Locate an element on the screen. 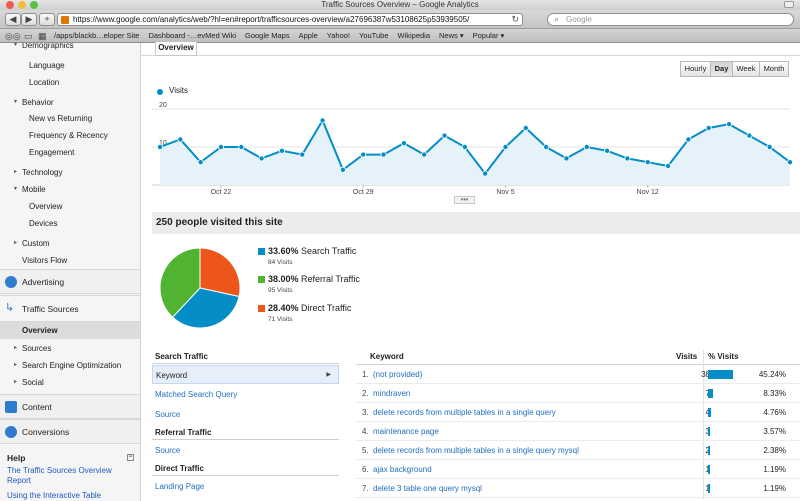 This screenshot has width=800, height=501. subnav-item-landing-page: Landing Page is located at coordinates (180, 486).